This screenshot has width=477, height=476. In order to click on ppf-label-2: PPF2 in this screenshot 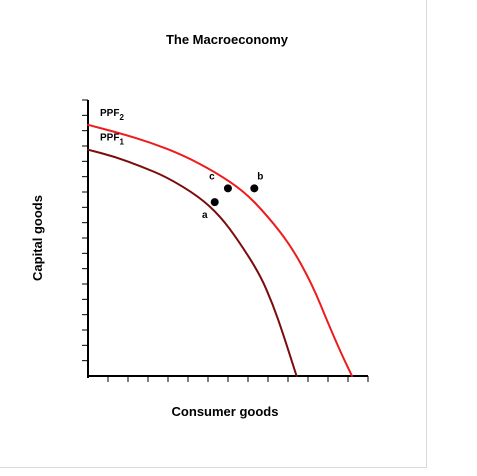, I will do `click(112, 115)`.